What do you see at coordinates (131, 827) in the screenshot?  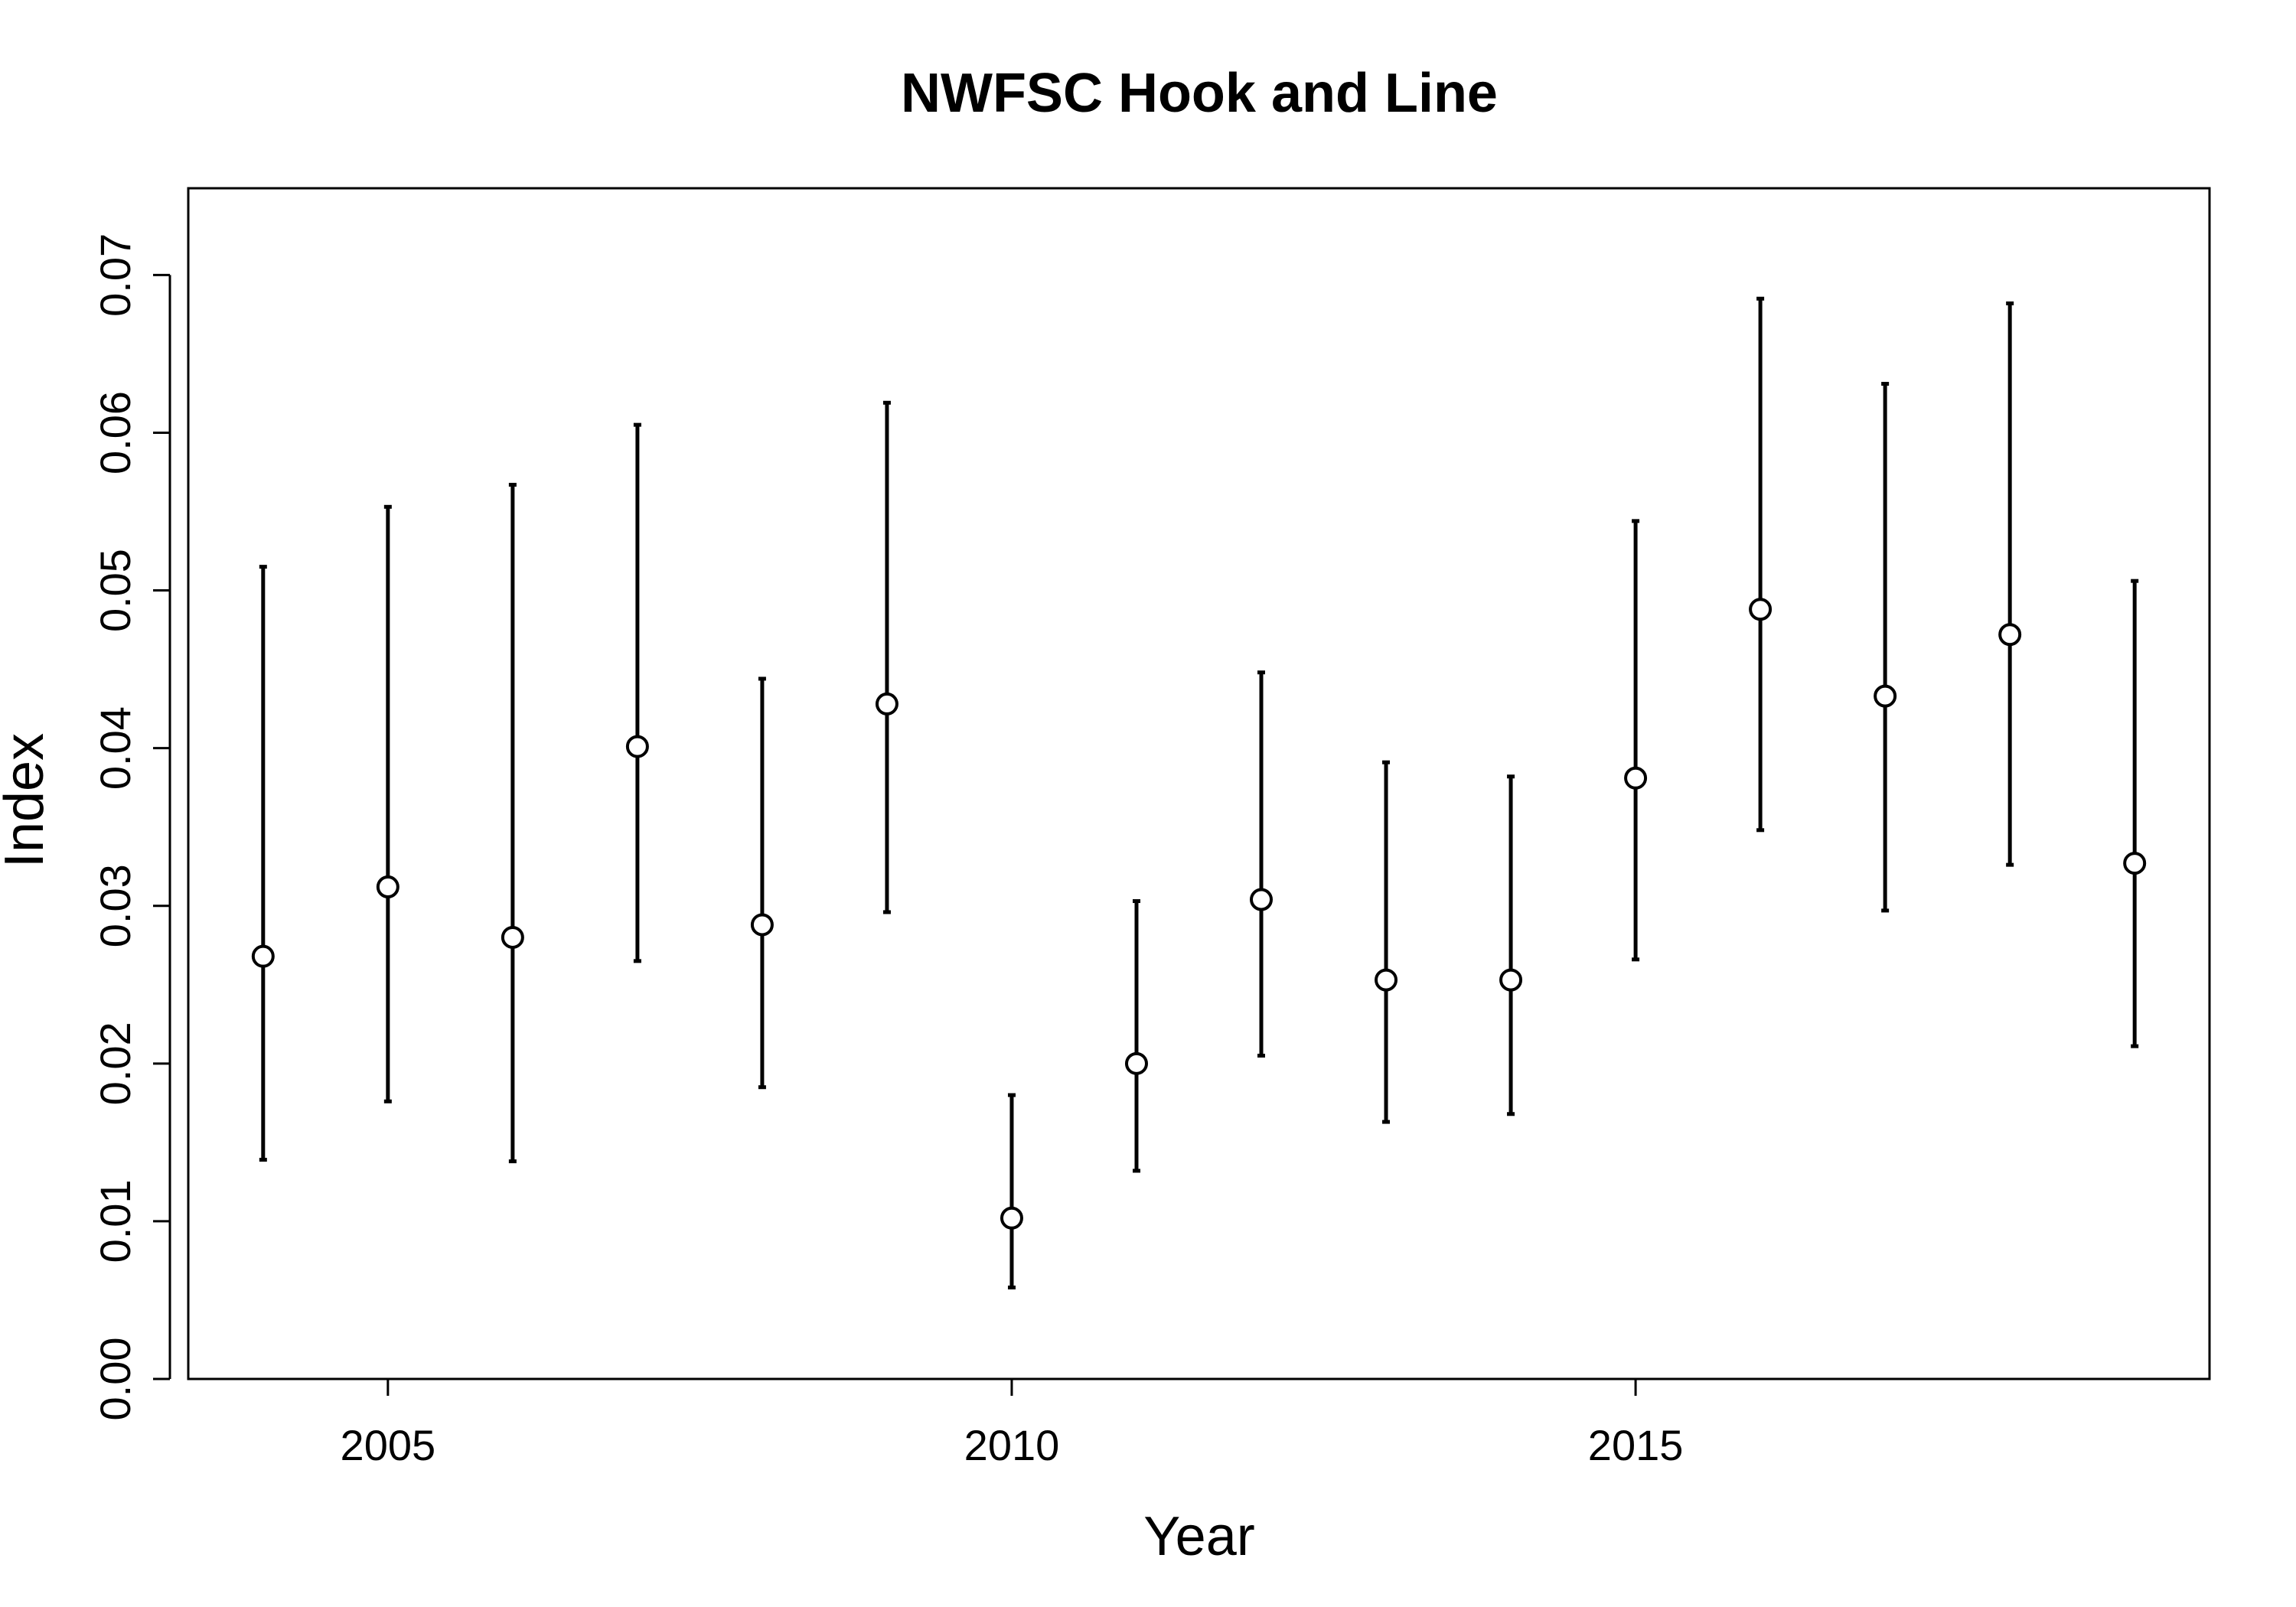 I see `y-axis: 0.00 0.01 0.02 0.03 0.04 0.05 0.06 0.07` at bounding box center [131, 827].